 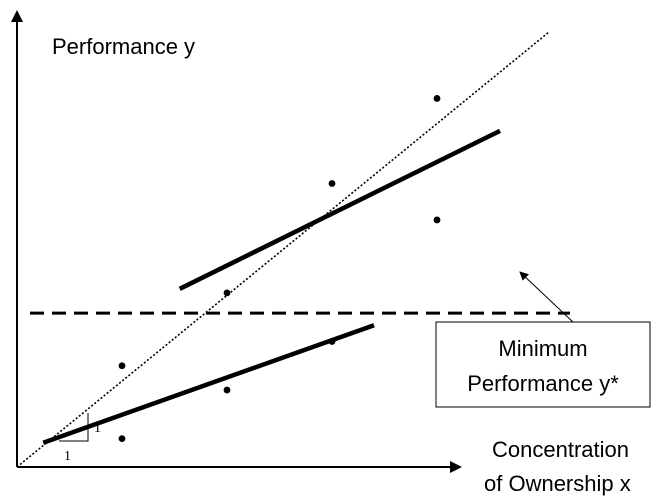 What do you see at coordinates (80, 438) in the screenshot?
I see `slope-marker: 1 1` at bounding box center [80, 438].